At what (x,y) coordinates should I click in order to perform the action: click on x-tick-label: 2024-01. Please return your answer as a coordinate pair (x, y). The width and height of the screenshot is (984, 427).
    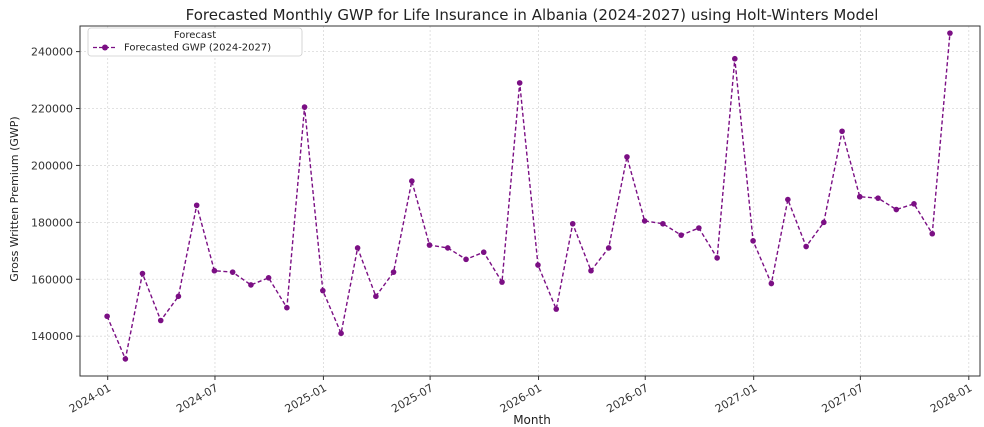
    Looking at the image, I should click on (90, 398).